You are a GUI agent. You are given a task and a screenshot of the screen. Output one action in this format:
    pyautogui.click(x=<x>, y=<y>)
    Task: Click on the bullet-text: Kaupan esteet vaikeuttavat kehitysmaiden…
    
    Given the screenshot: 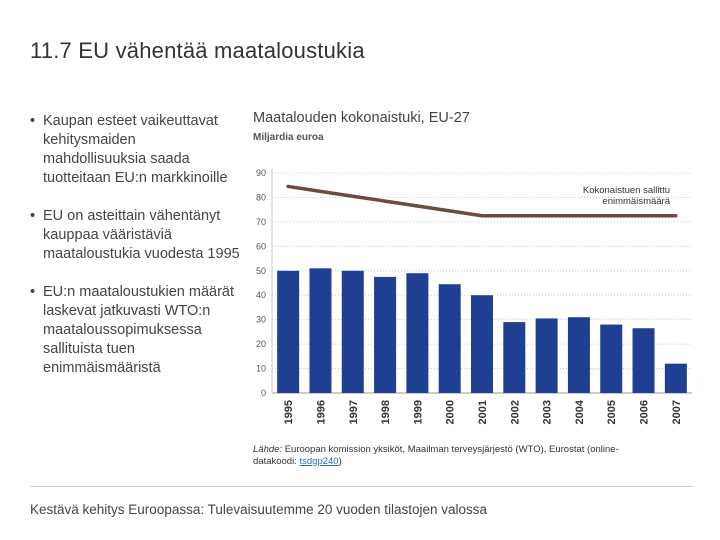 What is the action you would take?
    pyautogui.click(x=135, y=149)
    